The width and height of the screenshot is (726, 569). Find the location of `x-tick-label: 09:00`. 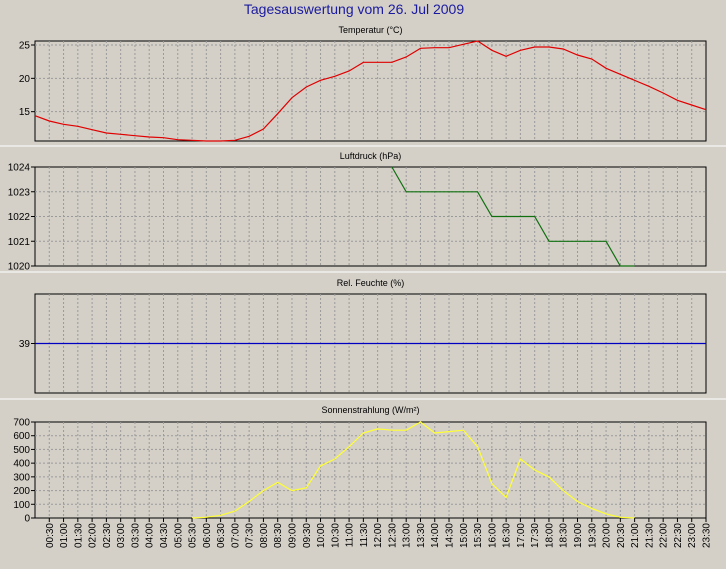

x-tick-label: 09:00 is located at coordinates (293, 535).